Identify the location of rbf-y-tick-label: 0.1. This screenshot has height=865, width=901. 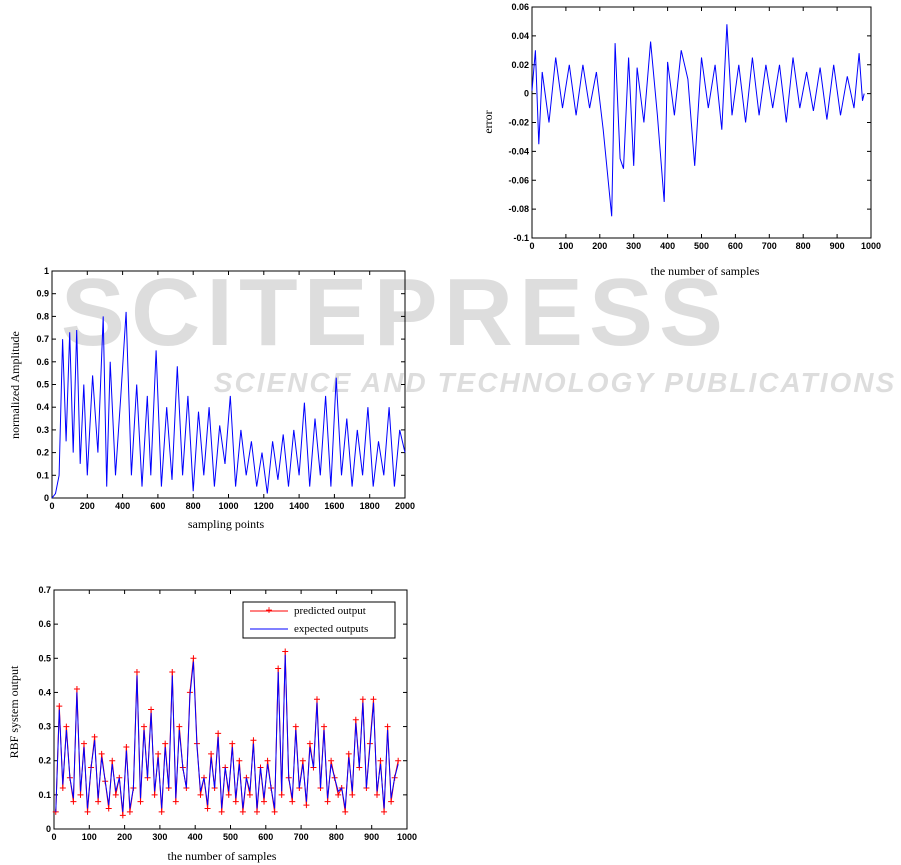
(44, 795).